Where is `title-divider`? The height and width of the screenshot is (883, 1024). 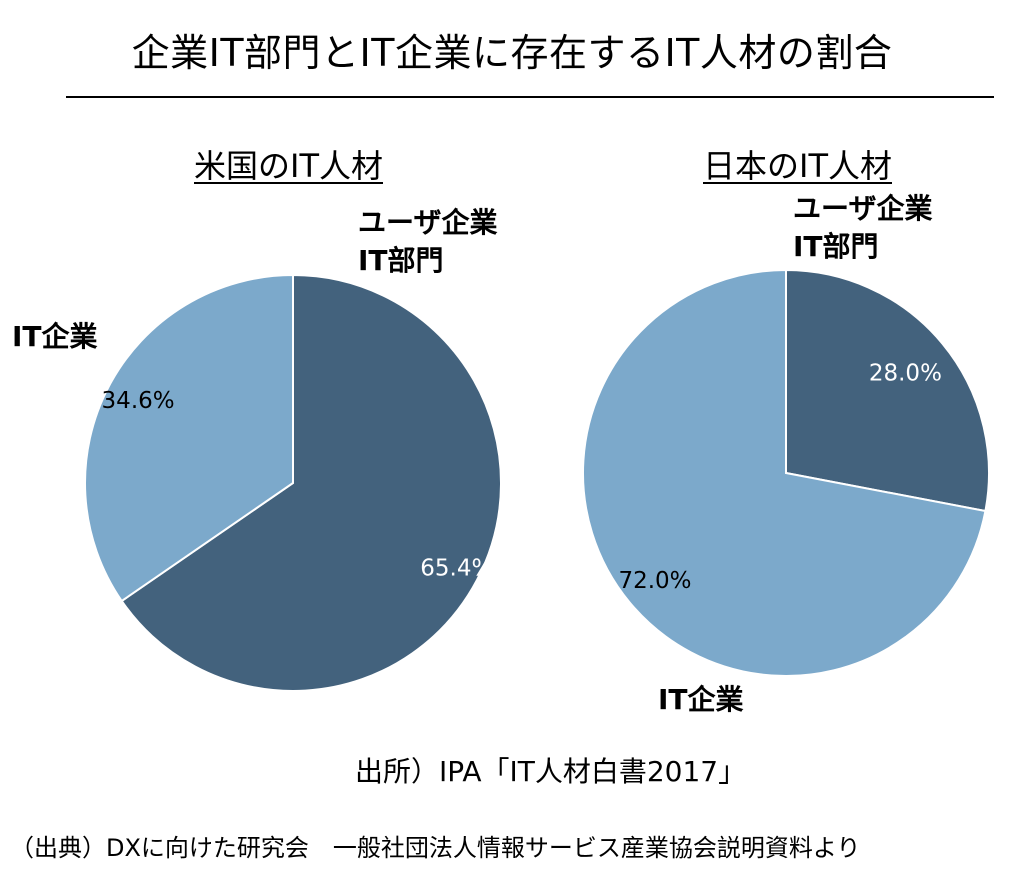 title-divider is located at coordinates (530, 97).